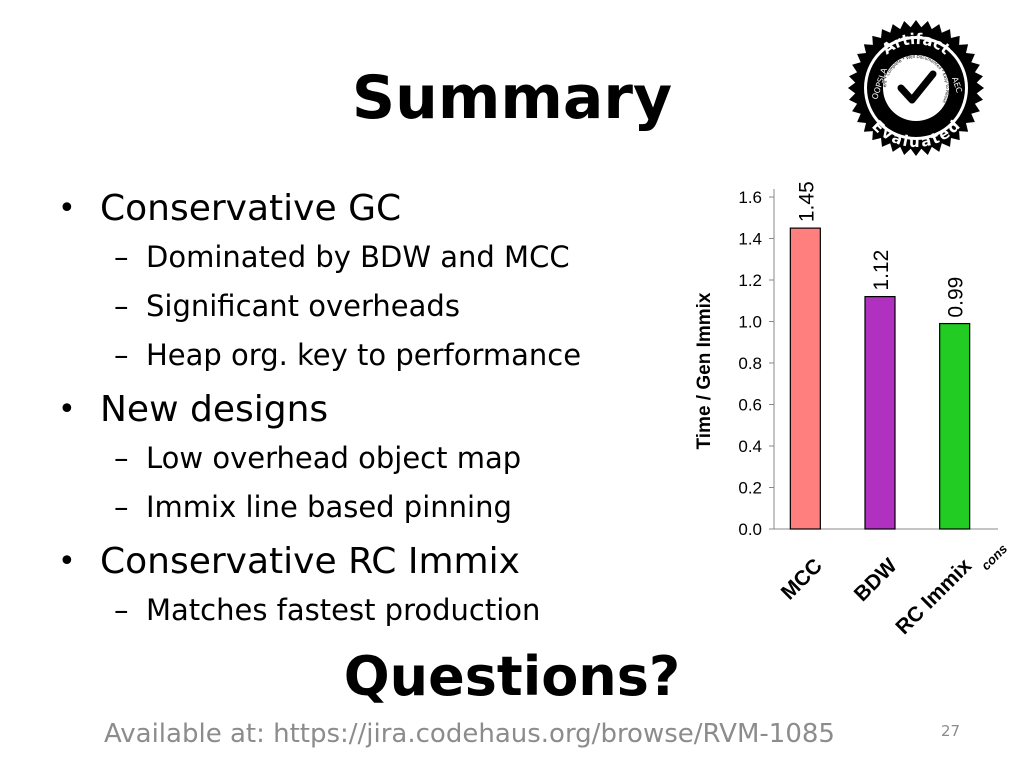 This screenshot has height=768, width=1024. I want to click on y-tick-label: 0.2, so click(750, 488).